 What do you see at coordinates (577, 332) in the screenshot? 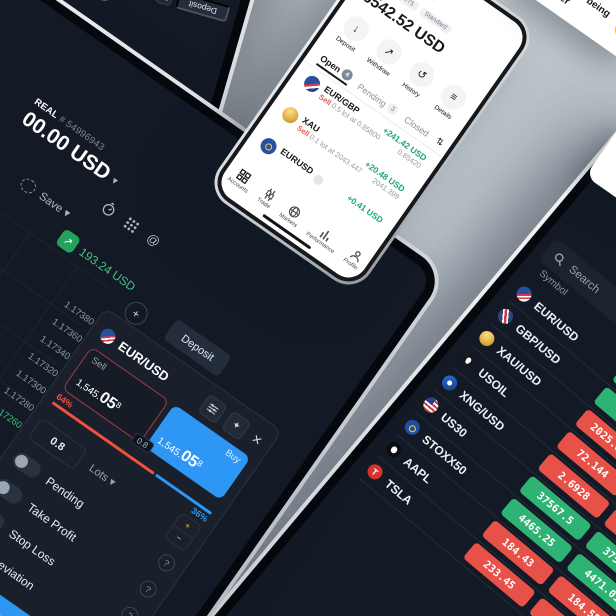
I see `search-input: Search` at bounding box center [577, 332].